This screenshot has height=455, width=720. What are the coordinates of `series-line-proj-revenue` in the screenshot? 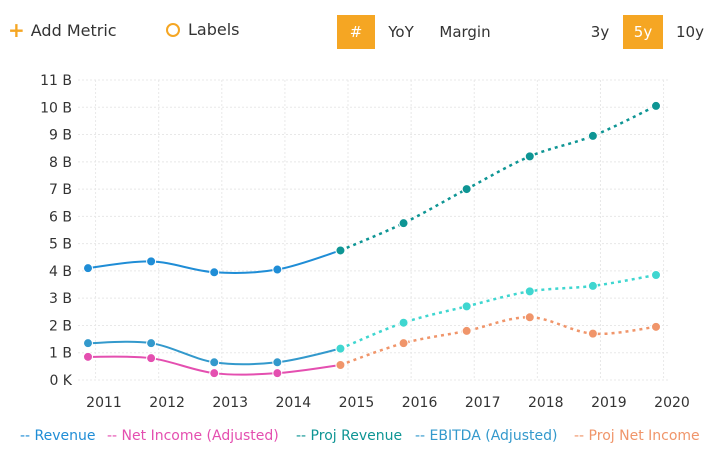 It's located at (498, 178).